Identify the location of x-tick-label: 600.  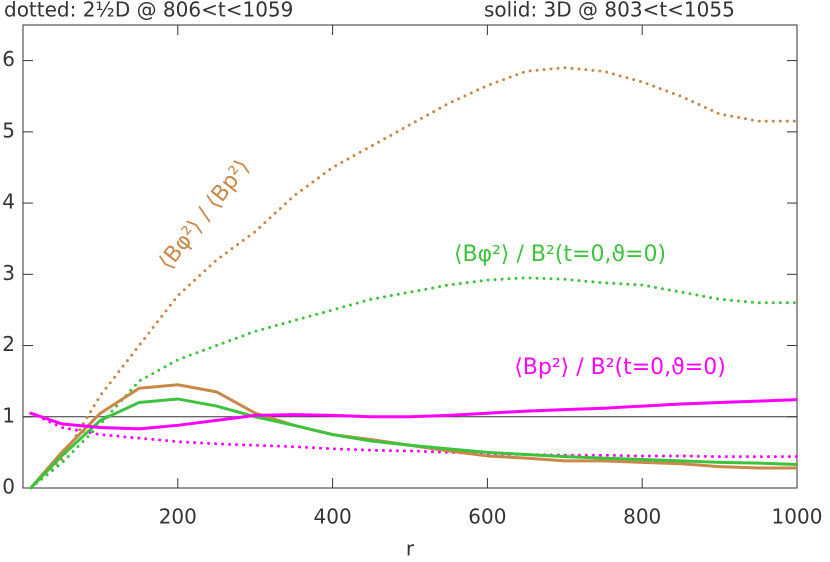
(487, 517).